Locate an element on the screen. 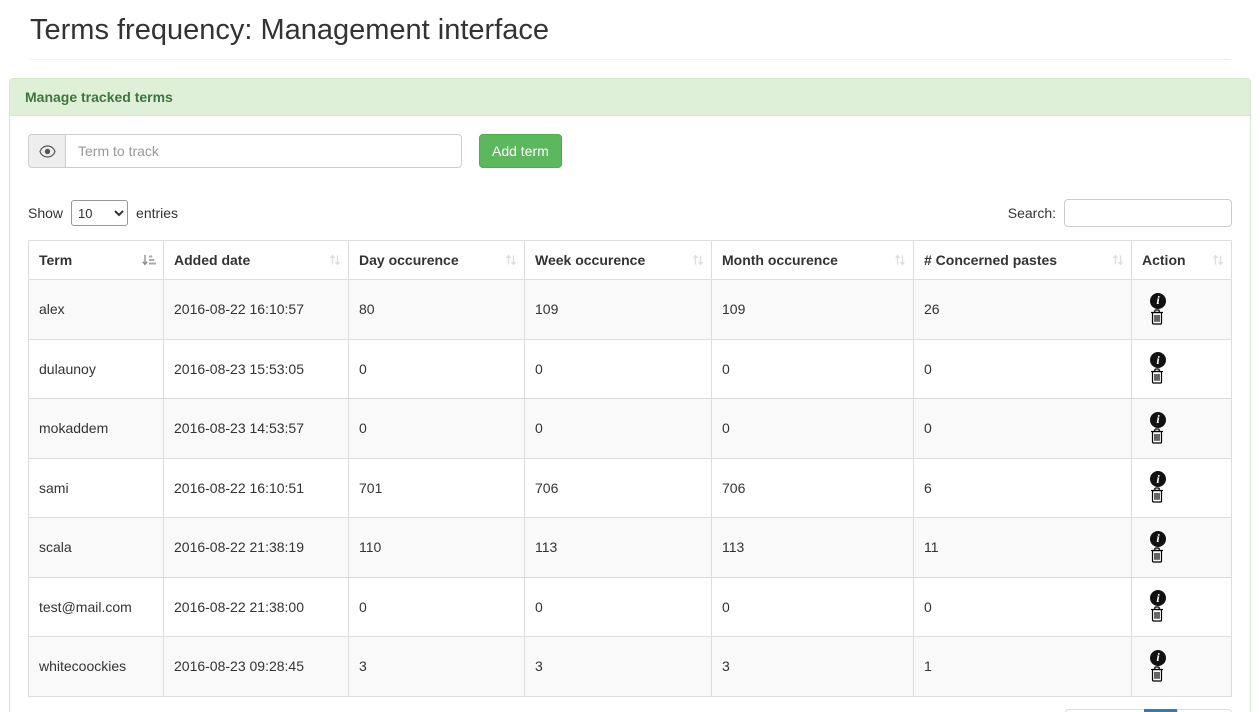  cell-term: scala is located at coordinates (96, 547).